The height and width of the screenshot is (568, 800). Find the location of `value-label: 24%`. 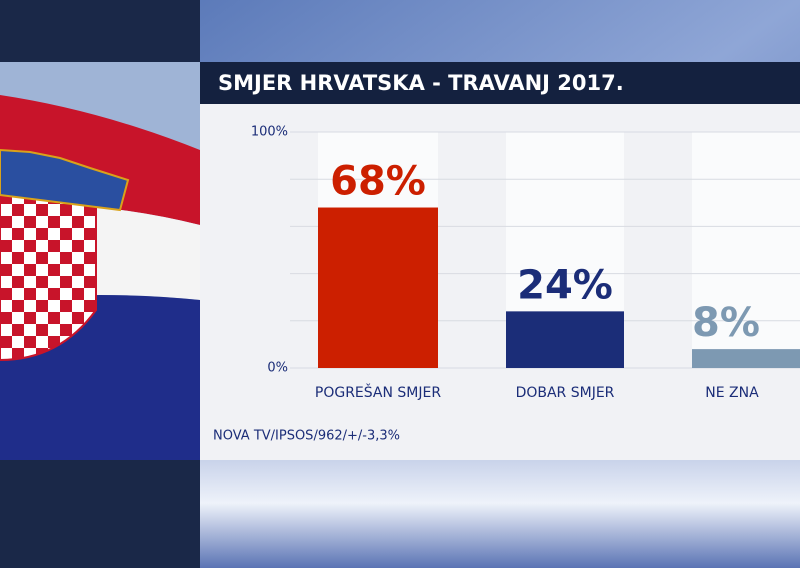

value-label: 24% is located at coordinates (565, 285).